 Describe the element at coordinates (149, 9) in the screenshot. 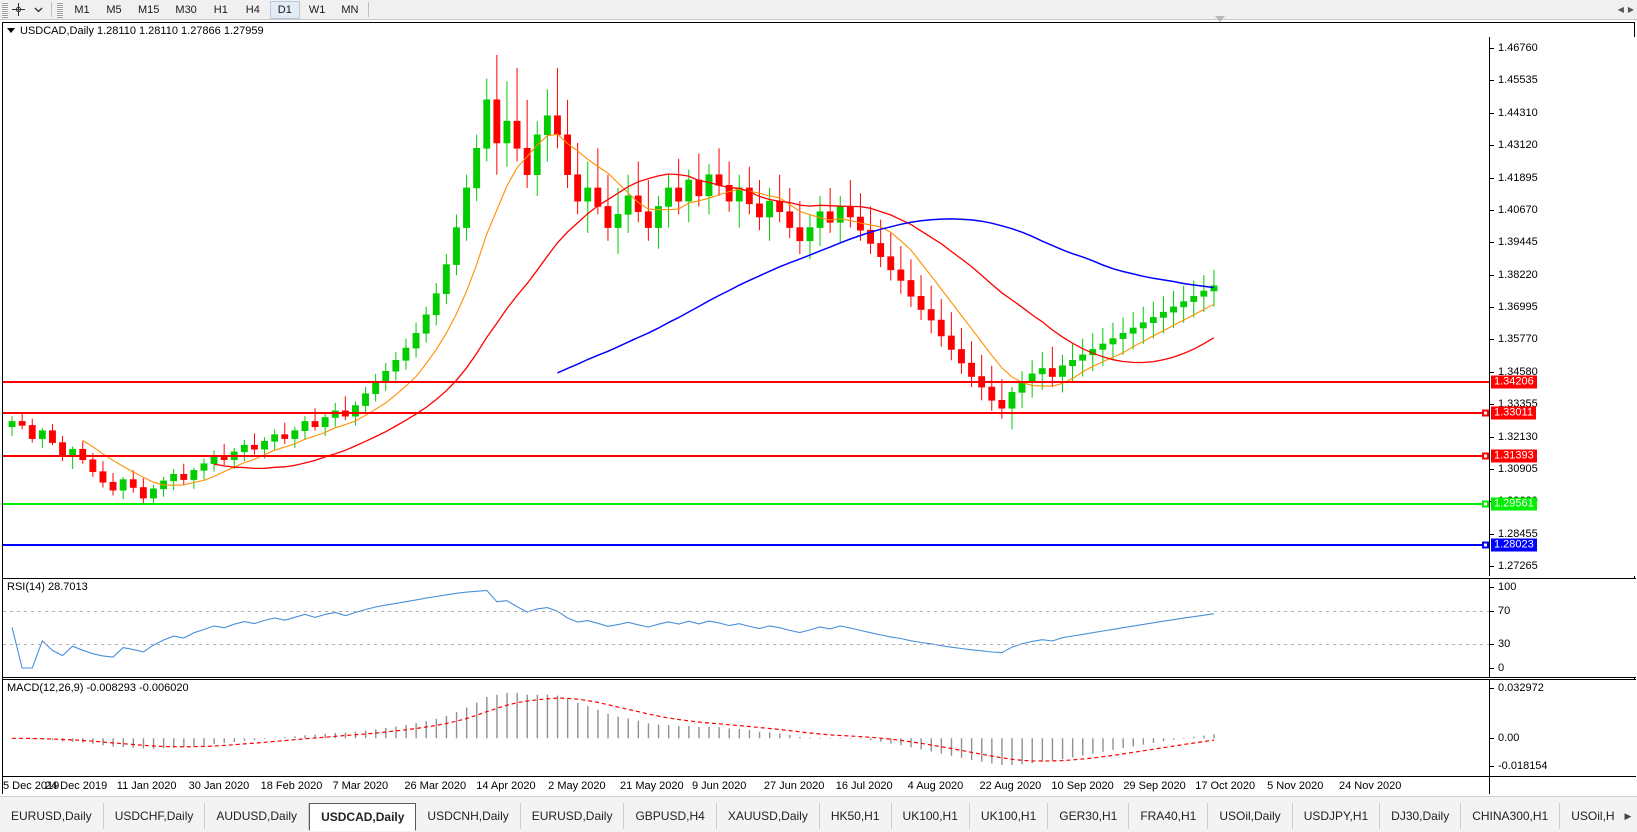

I see `timeframe-button-m15: M15` at that location.